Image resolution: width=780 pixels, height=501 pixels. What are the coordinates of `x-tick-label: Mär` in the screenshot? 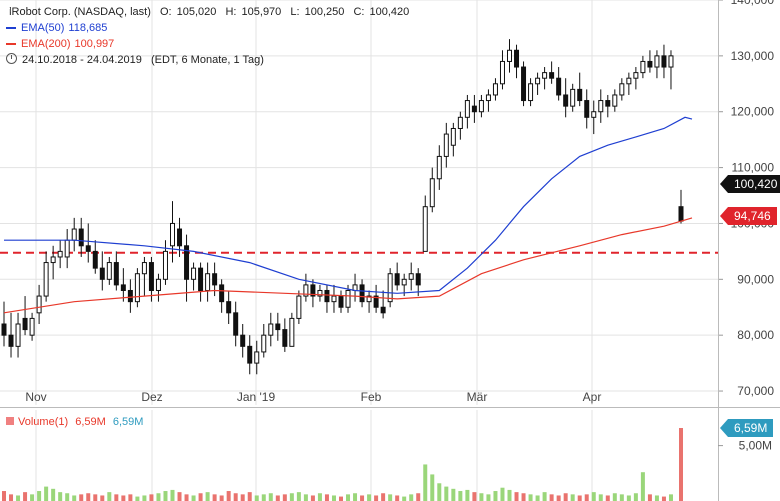 It's located at (477, 397).